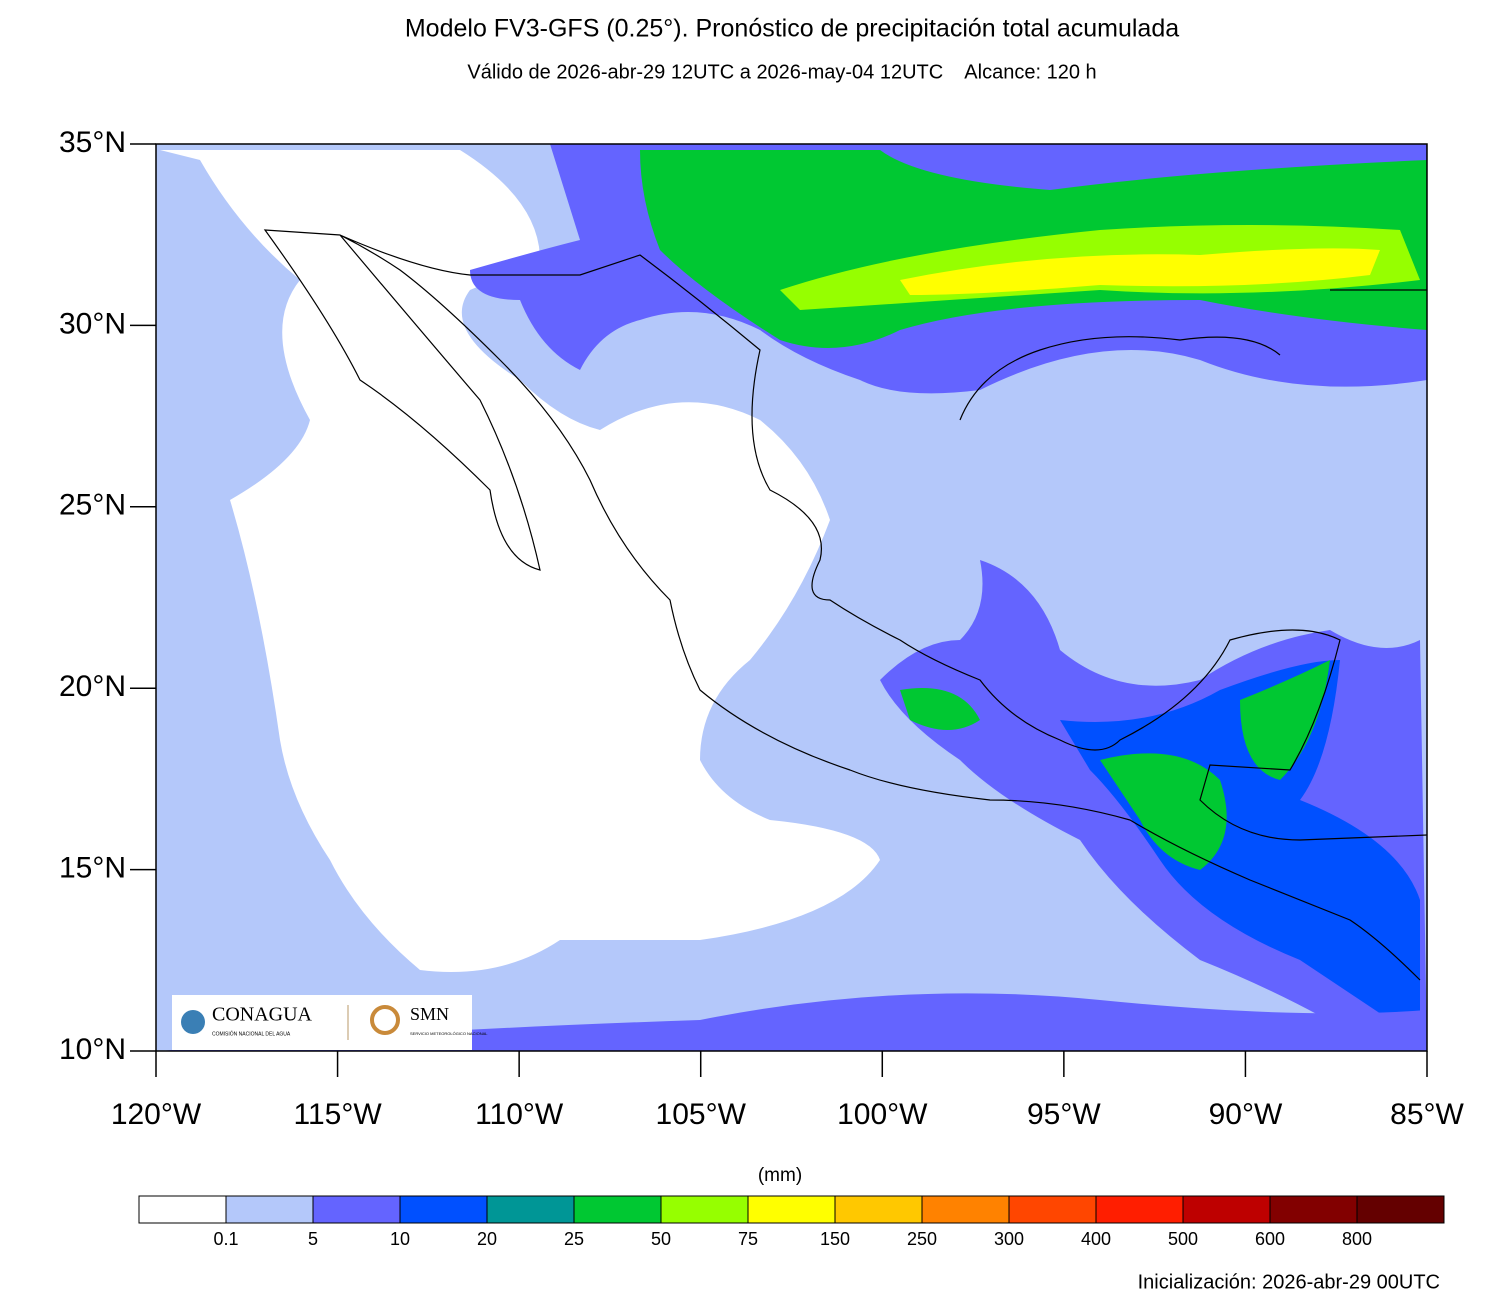  I want to click on colorbar-label: 400, so click(1096, 1239).